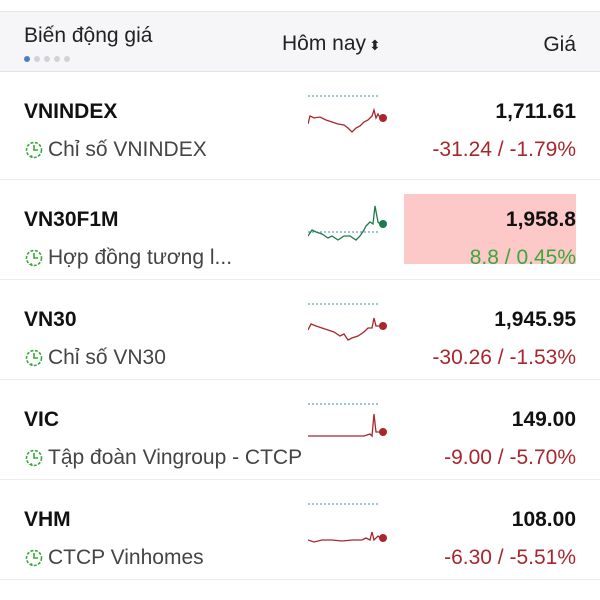 This screenshot has width=600, height=600. Describe the element at coordinates (543, 419) in the screenshot. I see `stock-price: 149.00` at that location.